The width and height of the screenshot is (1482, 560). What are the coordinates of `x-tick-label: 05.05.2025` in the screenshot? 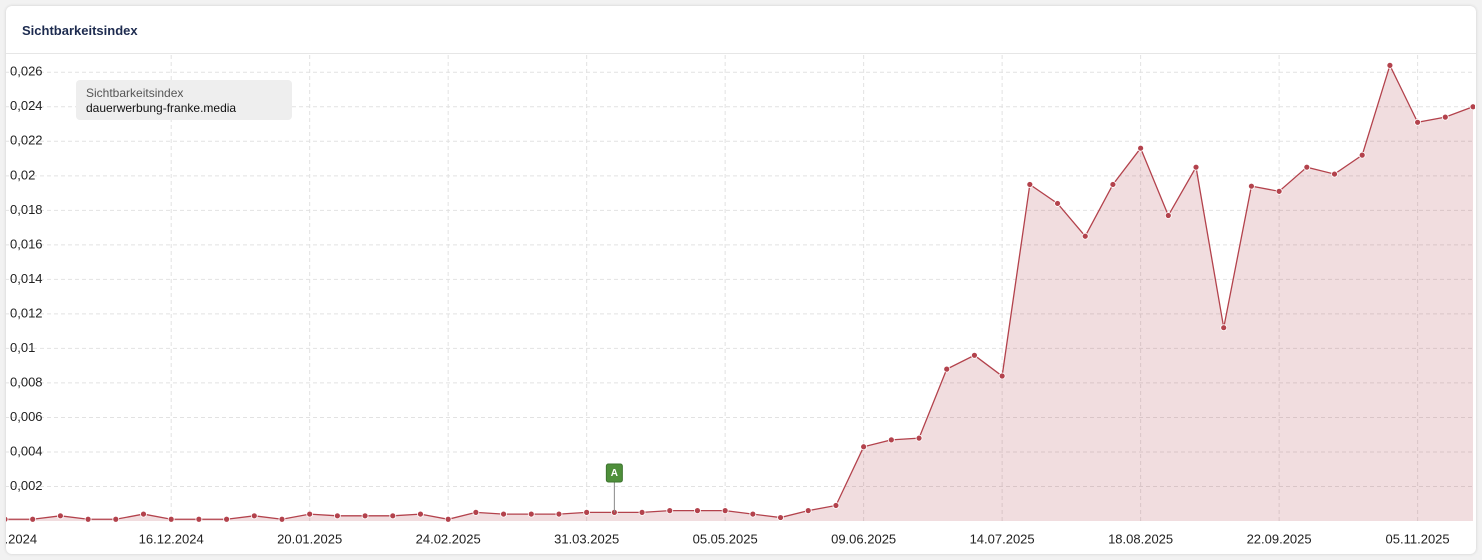 It's located at (725, 538).